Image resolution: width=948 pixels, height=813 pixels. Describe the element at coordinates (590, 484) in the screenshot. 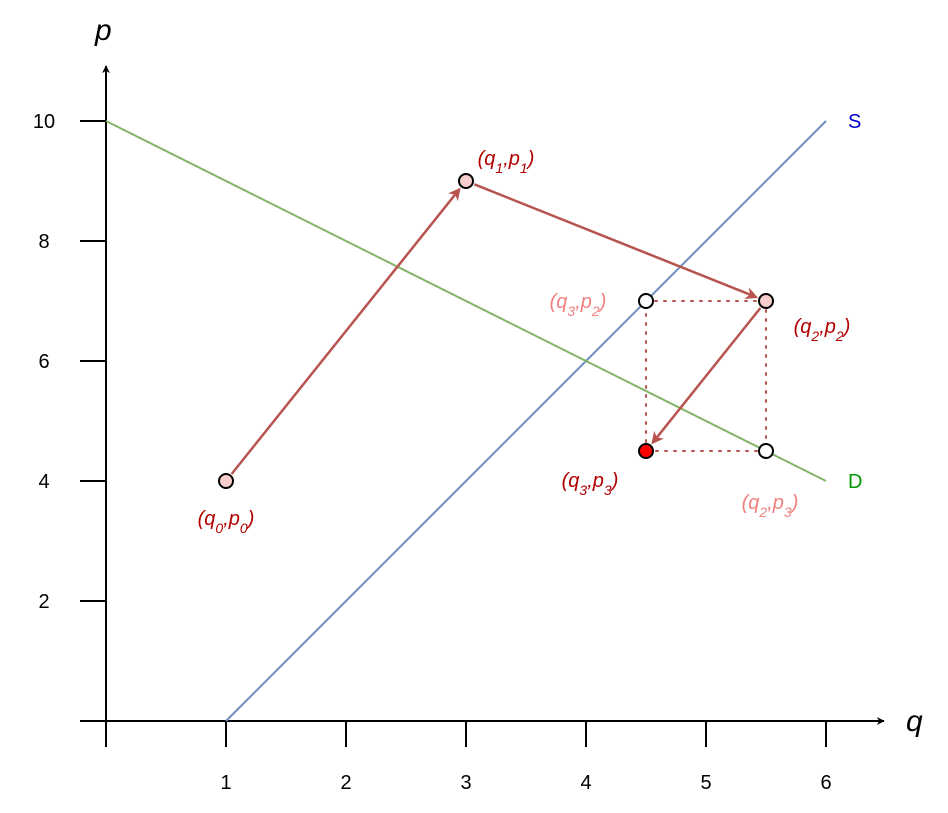

I see `point-label: (q3,p3)` at that location.